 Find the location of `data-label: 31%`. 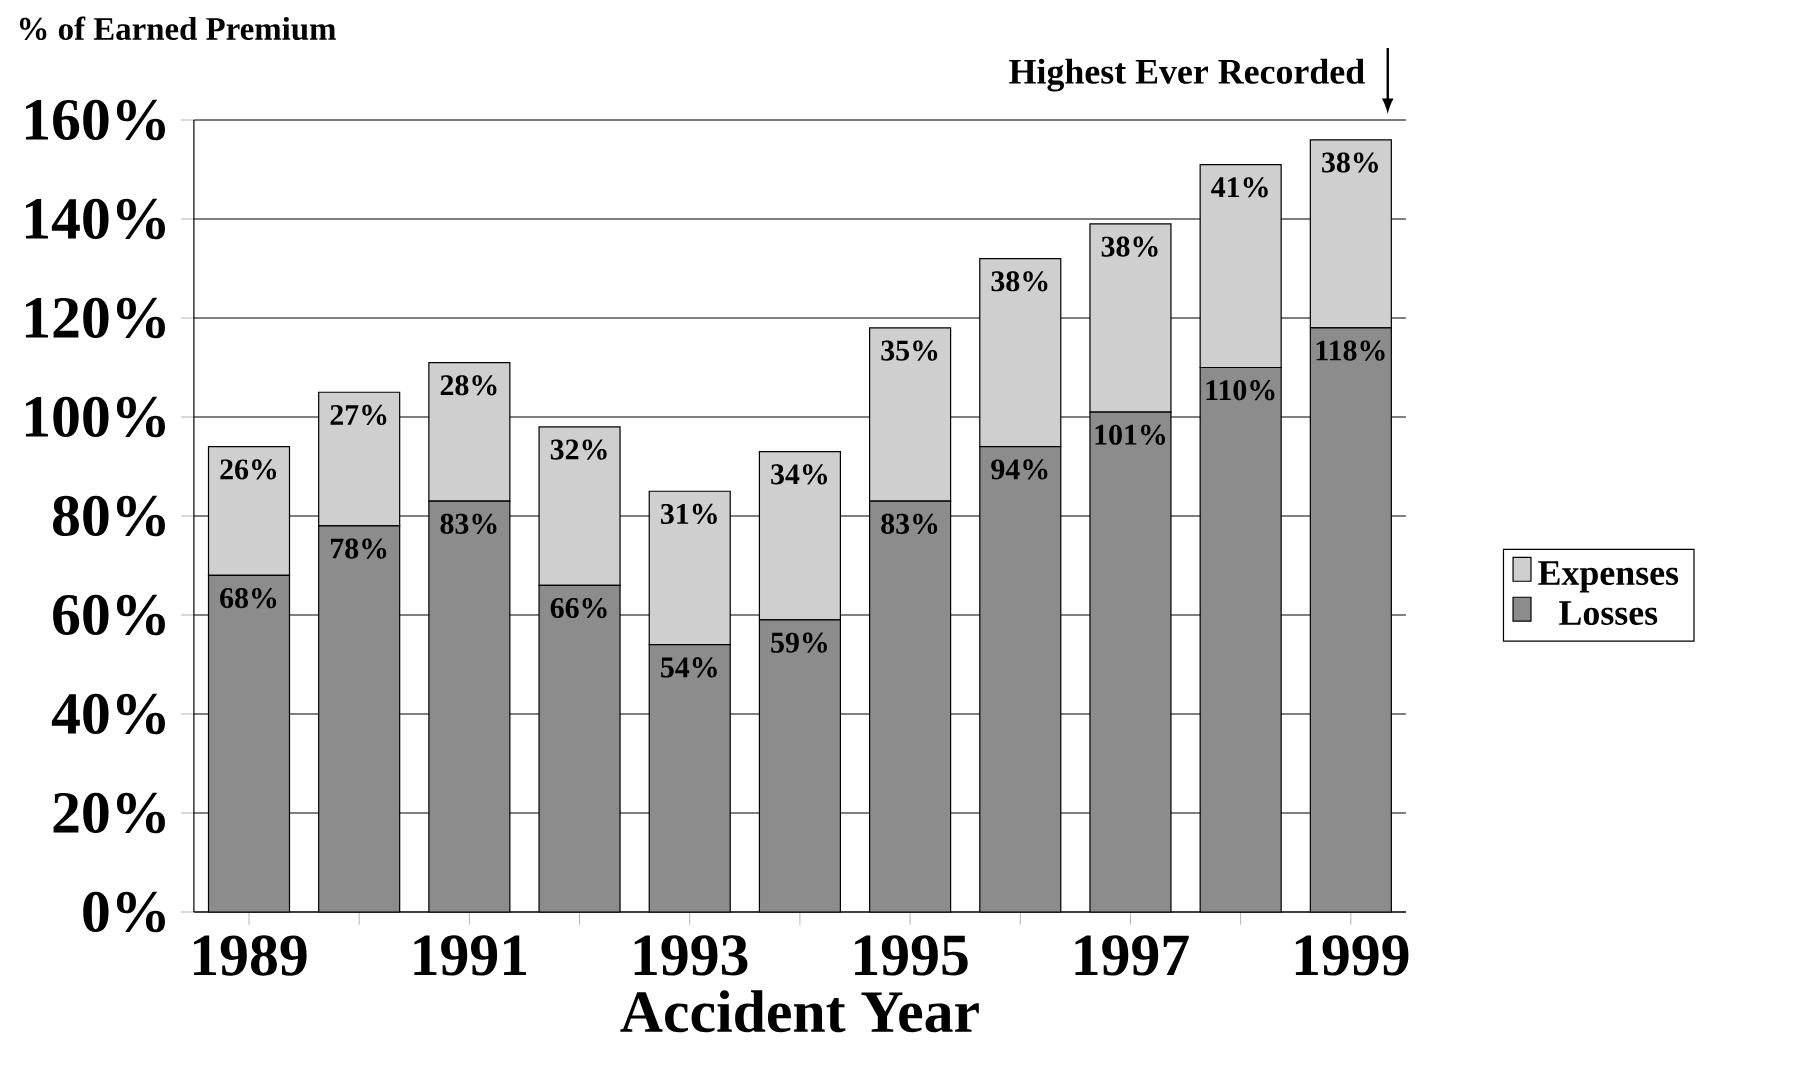

data-label: 31% is located at coordinates (688, 514).